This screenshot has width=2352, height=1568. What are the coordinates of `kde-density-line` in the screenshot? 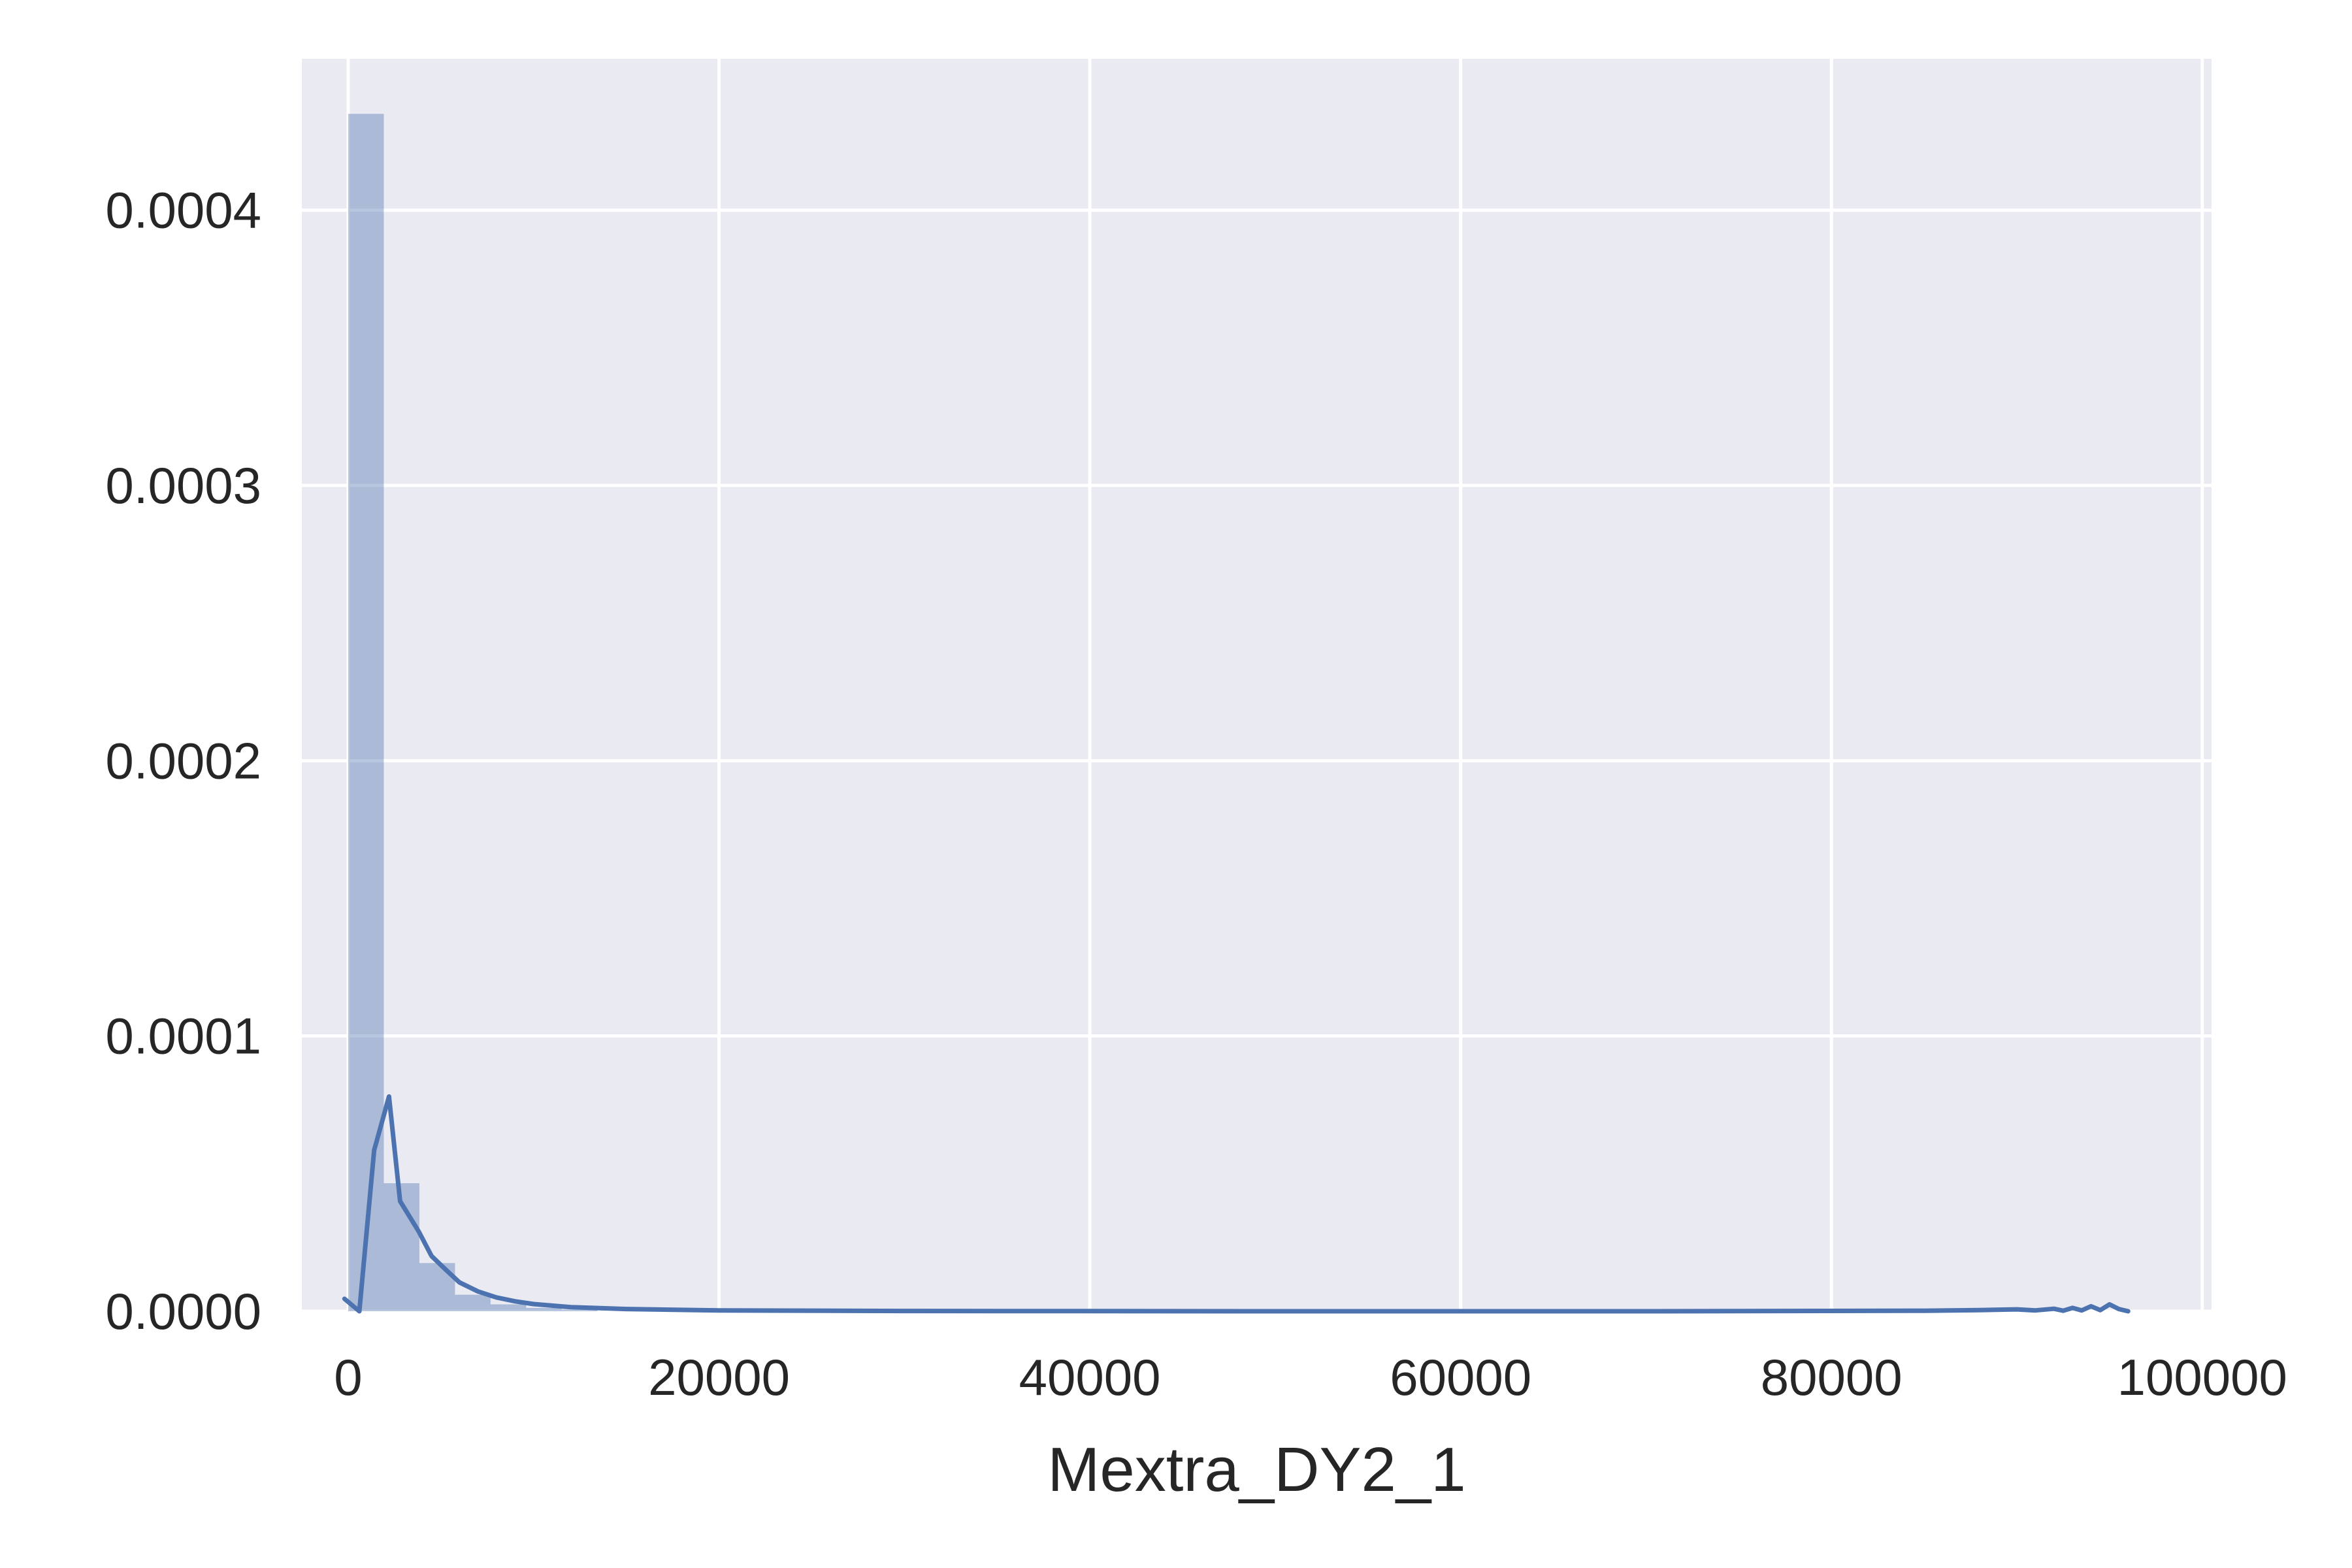 It's located at (1236, 1204).